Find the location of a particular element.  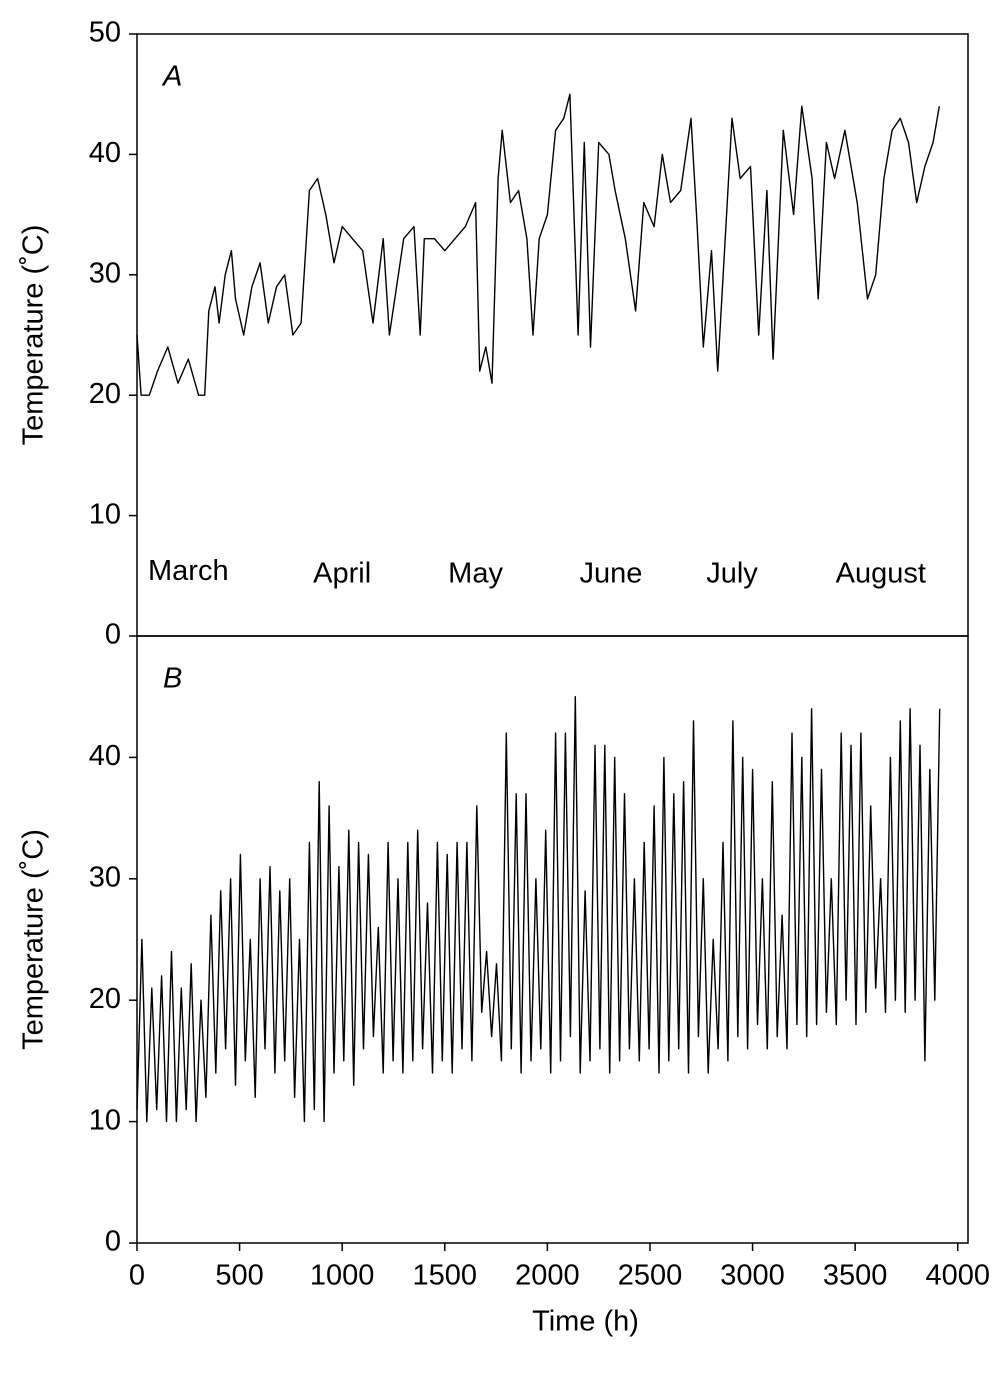

x-tick-label: 3000 is located at coordinates (752, 1276).